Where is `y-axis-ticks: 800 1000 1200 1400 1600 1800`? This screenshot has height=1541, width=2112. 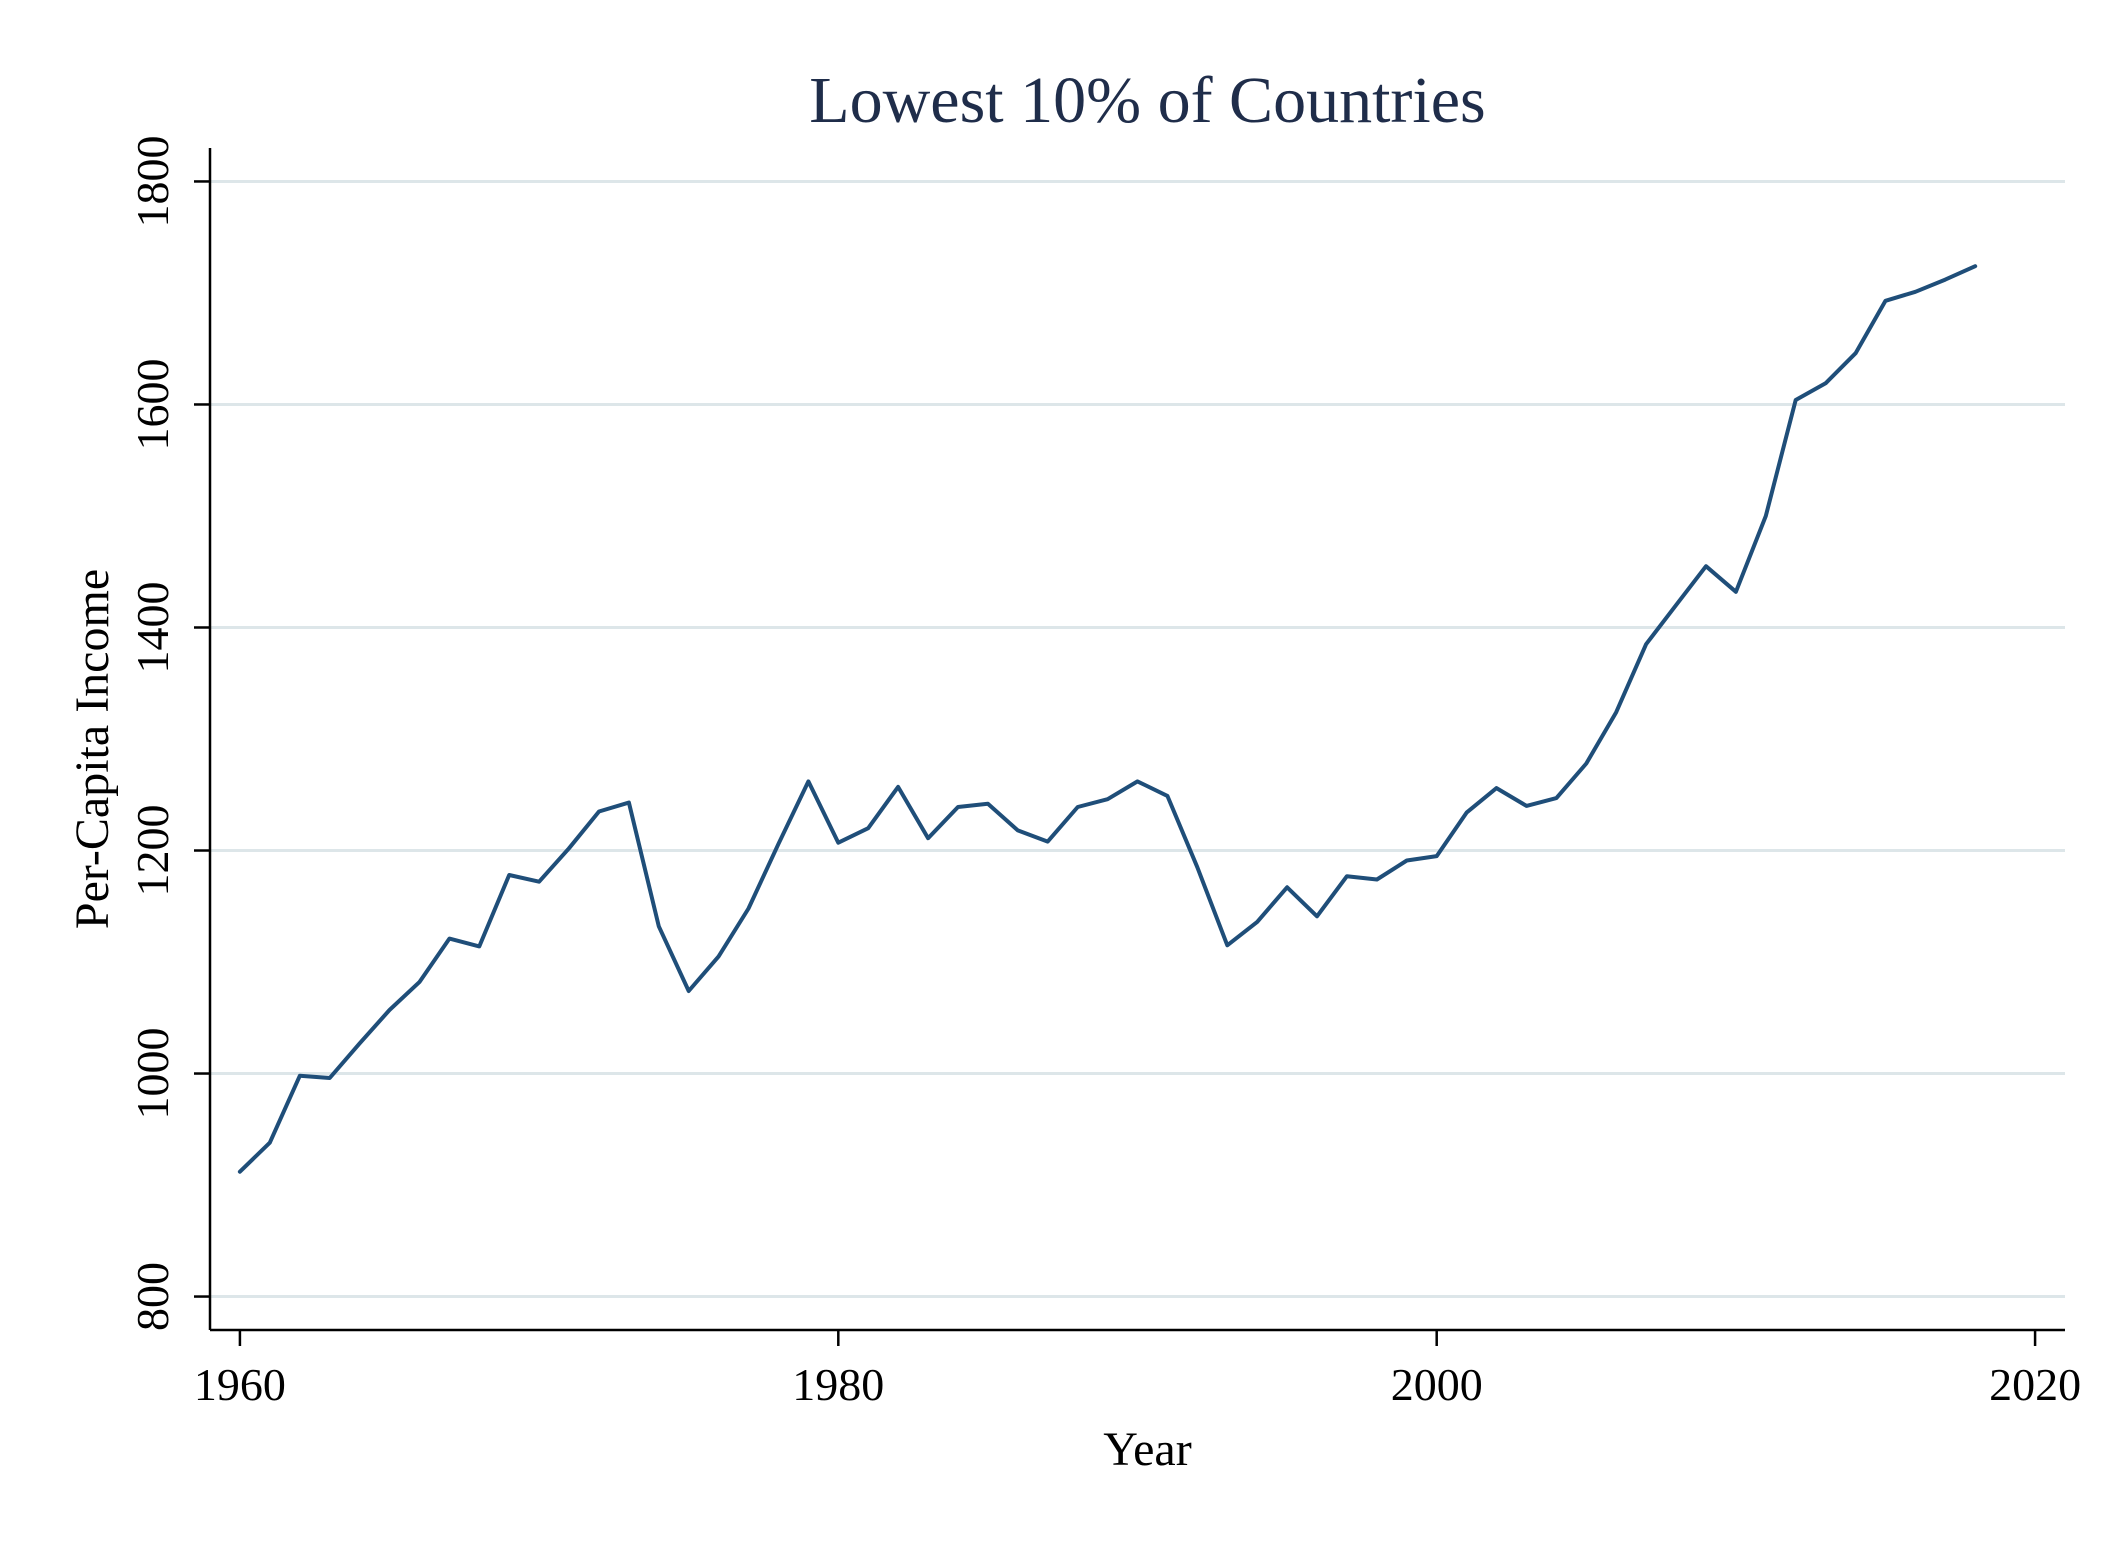 y-axis-ticks: 800 1000 1200 1400 1600 1800 is located at coordinates (168, 733).